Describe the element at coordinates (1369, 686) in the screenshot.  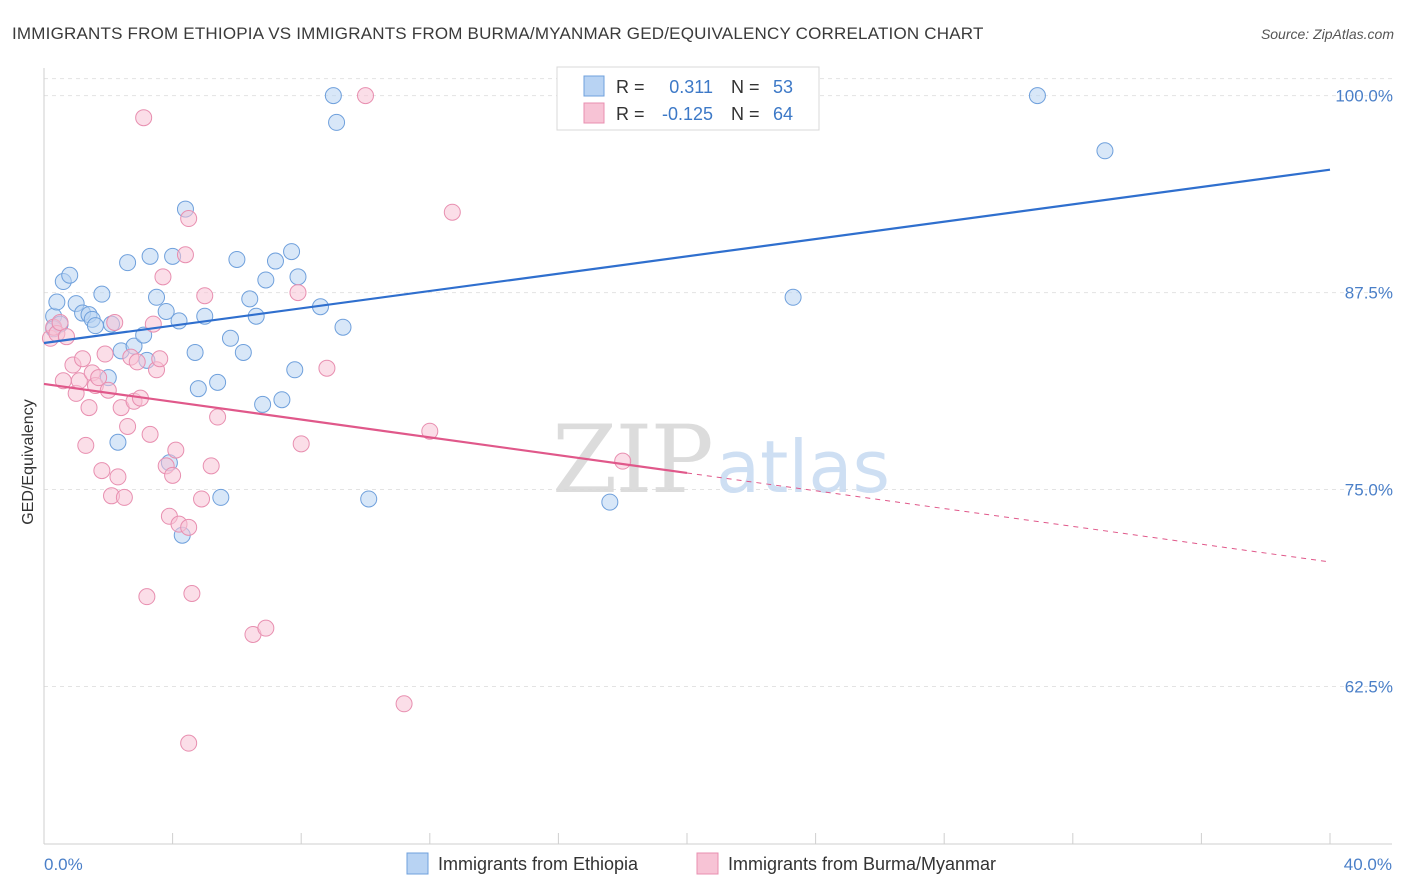
I see `y-tick-label: 62.5%` at that location.